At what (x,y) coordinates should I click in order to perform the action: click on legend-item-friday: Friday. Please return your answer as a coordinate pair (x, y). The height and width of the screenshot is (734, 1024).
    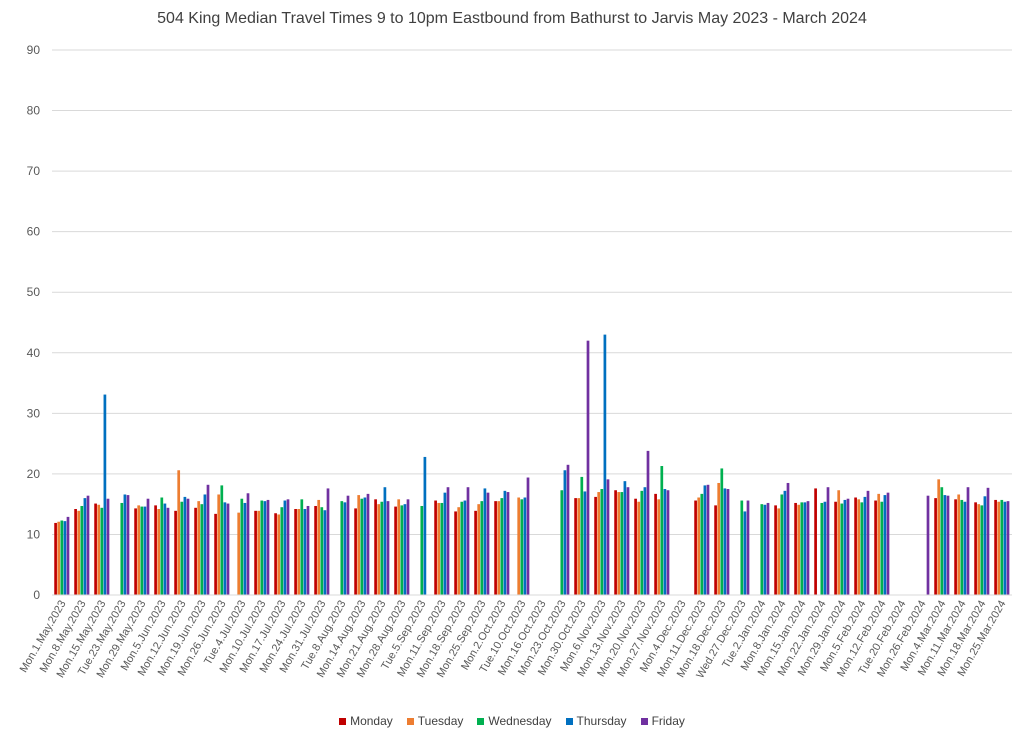
    Looking at the image, I should click on (662, 721).